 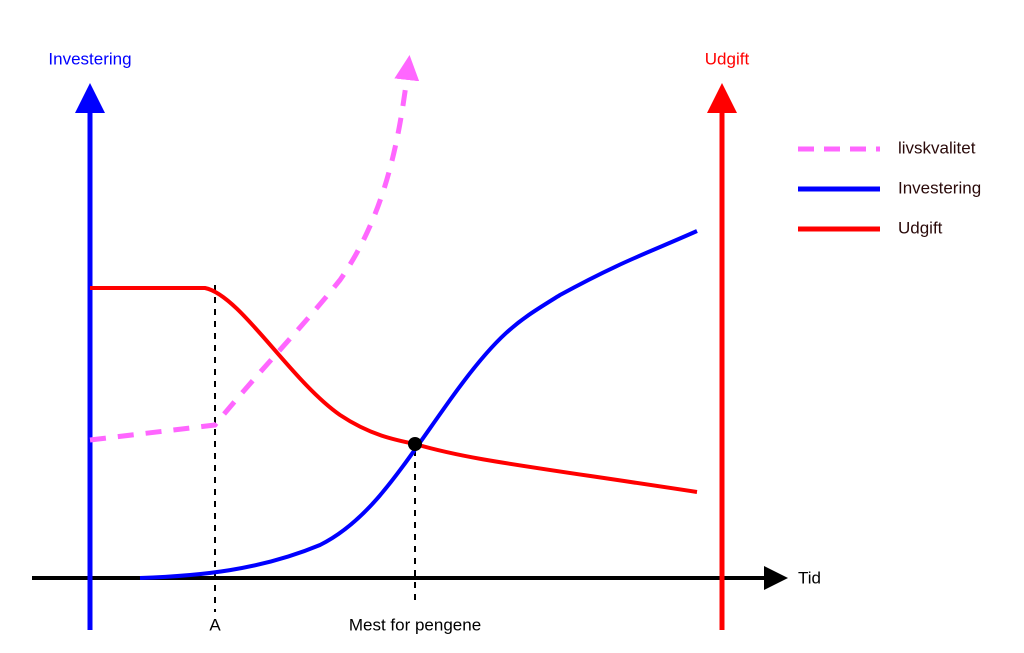 I want to click on right-axis-label: Udgift, so click(x=727, y=58).